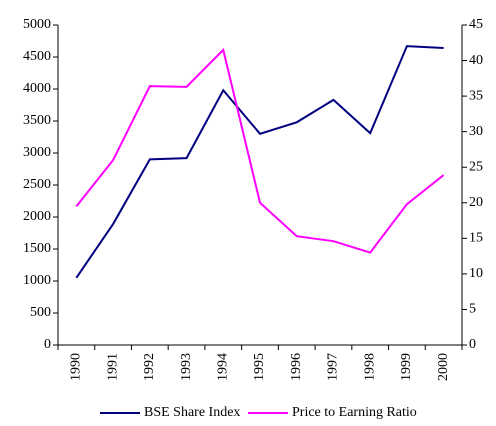 Image resolution: width=496 pixels, height=426 pixels. Describe the element at coordinates (37, 24) in the screenshot. I see `y-tick-label: 5000` at that location.